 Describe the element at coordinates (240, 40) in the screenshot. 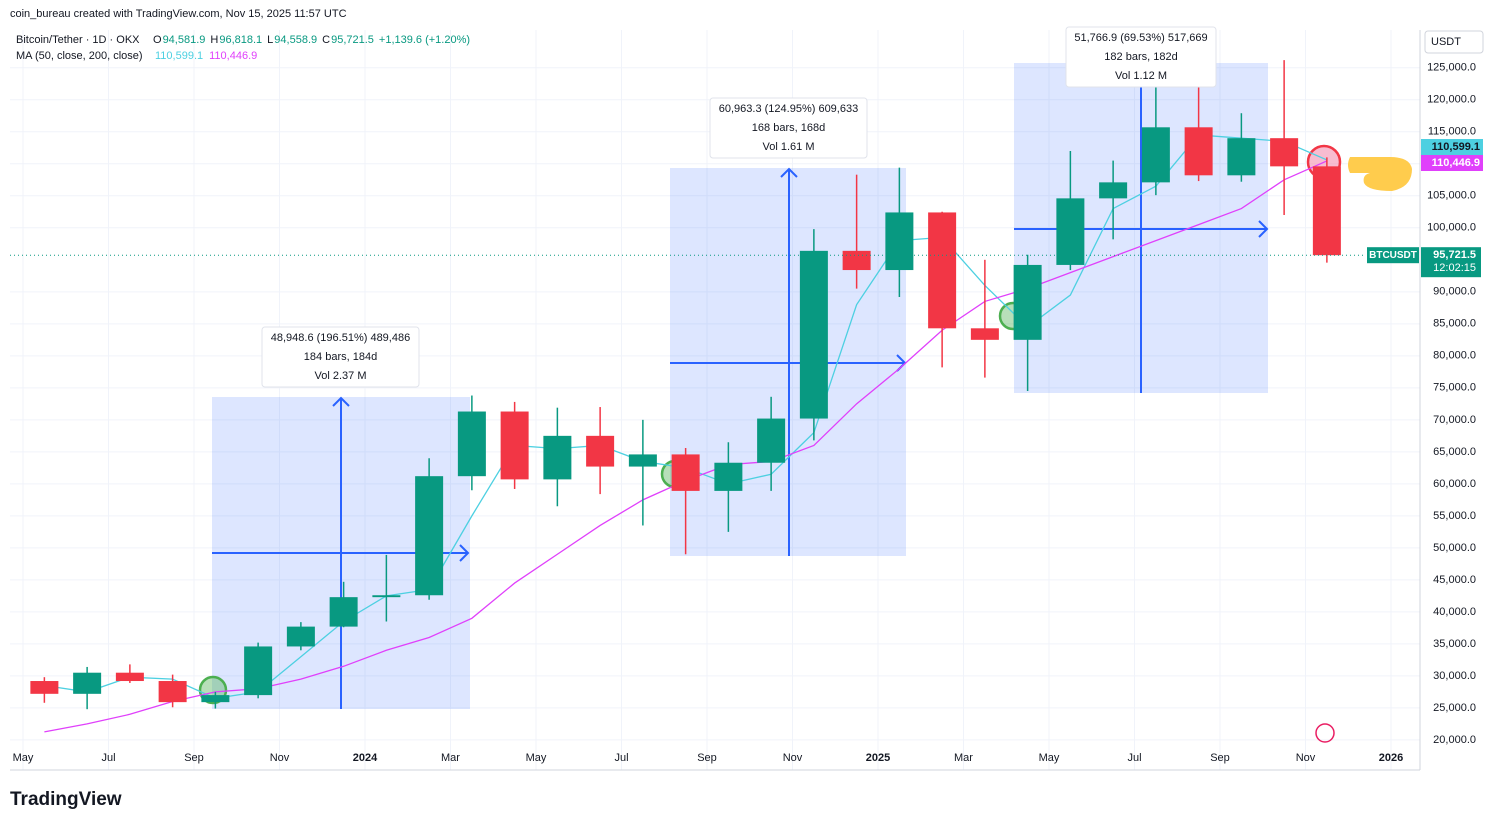

I see `ohlc-value: 96,818.1` at that location.